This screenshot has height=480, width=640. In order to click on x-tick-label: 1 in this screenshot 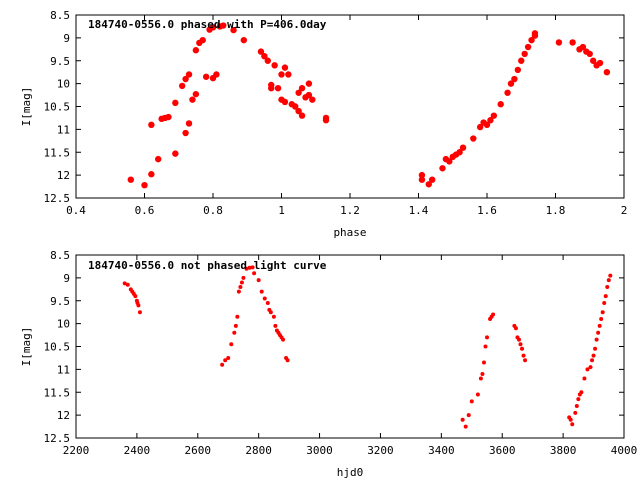, I will do `click(281, 210)`.